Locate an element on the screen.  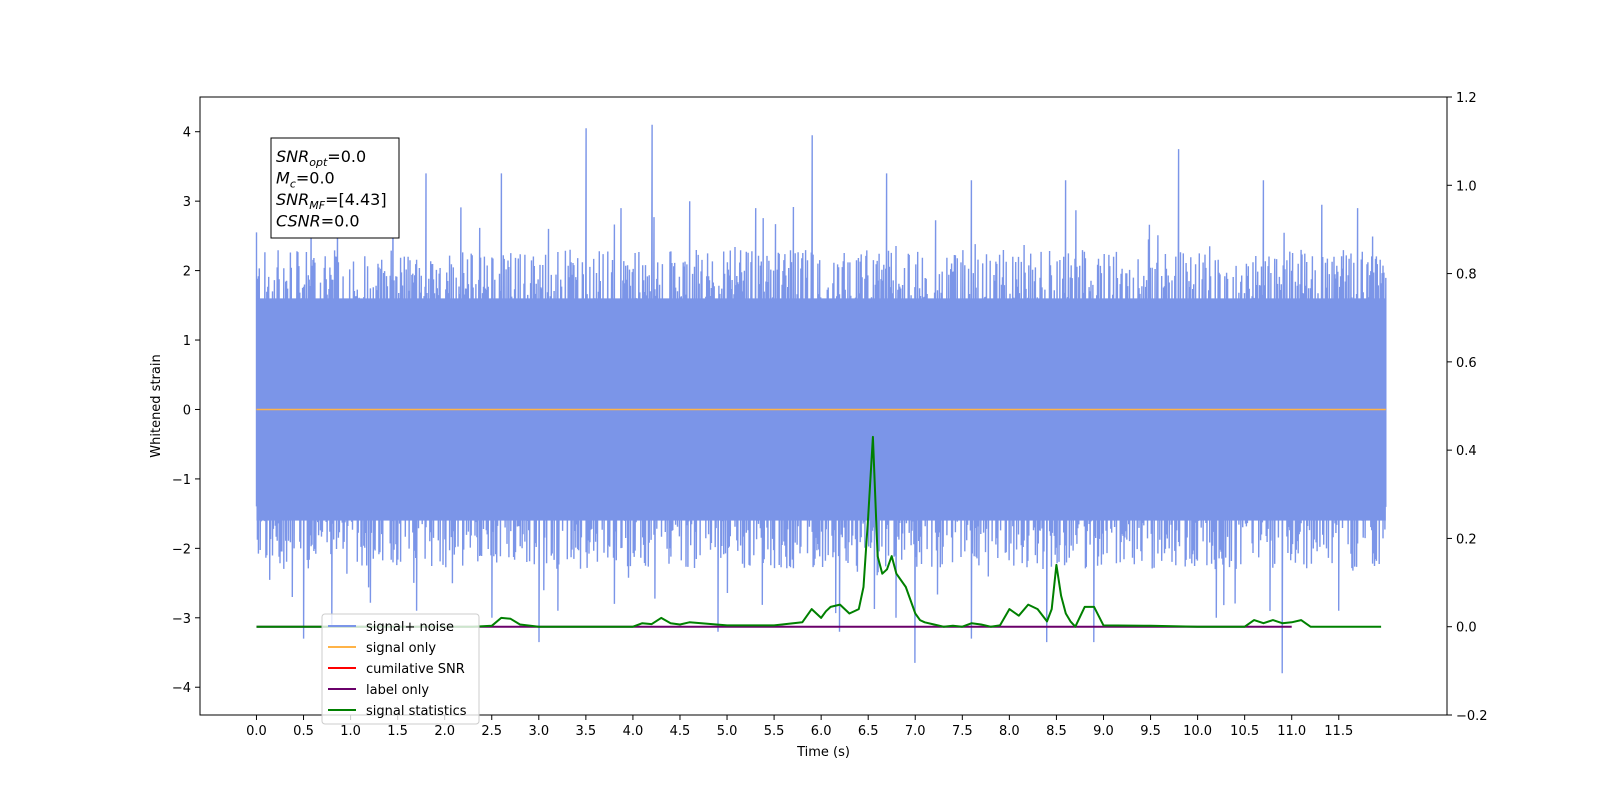
y-tick-label: 0 is located at coordinates (187, 410).